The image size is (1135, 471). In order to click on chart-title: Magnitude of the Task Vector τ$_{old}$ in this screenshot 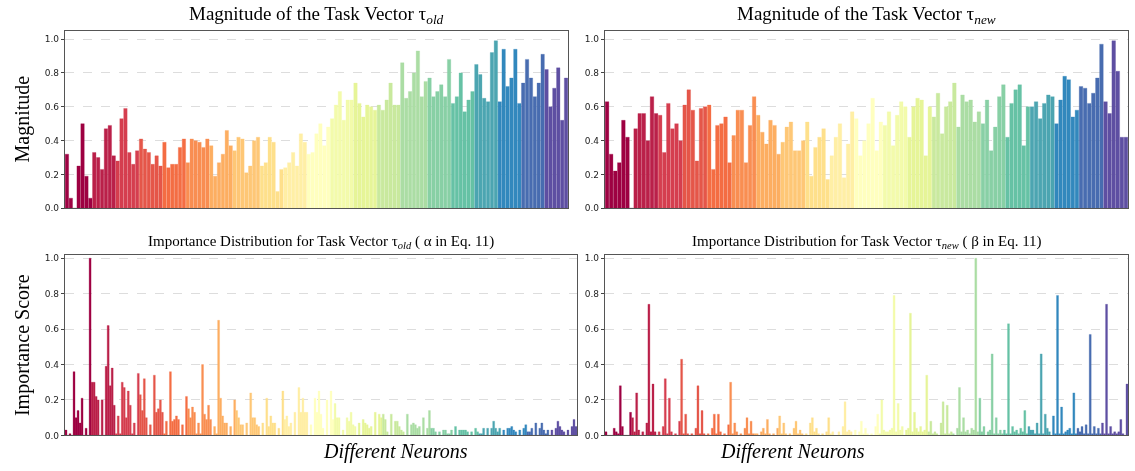, I will do `click(316, 15)`.